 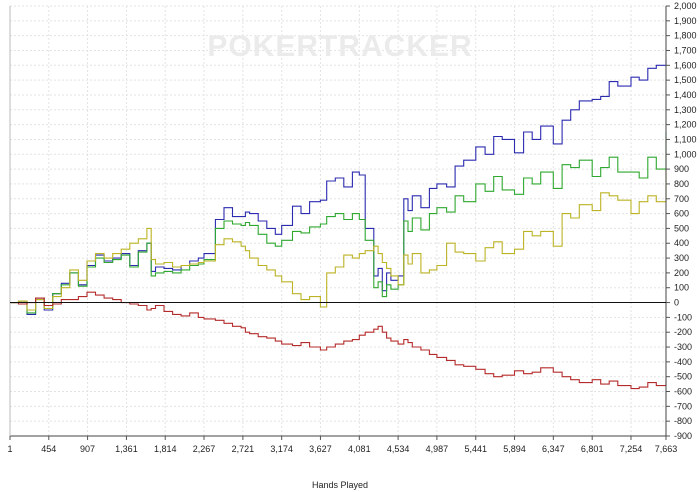 I want to click on x-tick-label: 5,894, so click(x=514, y=449).